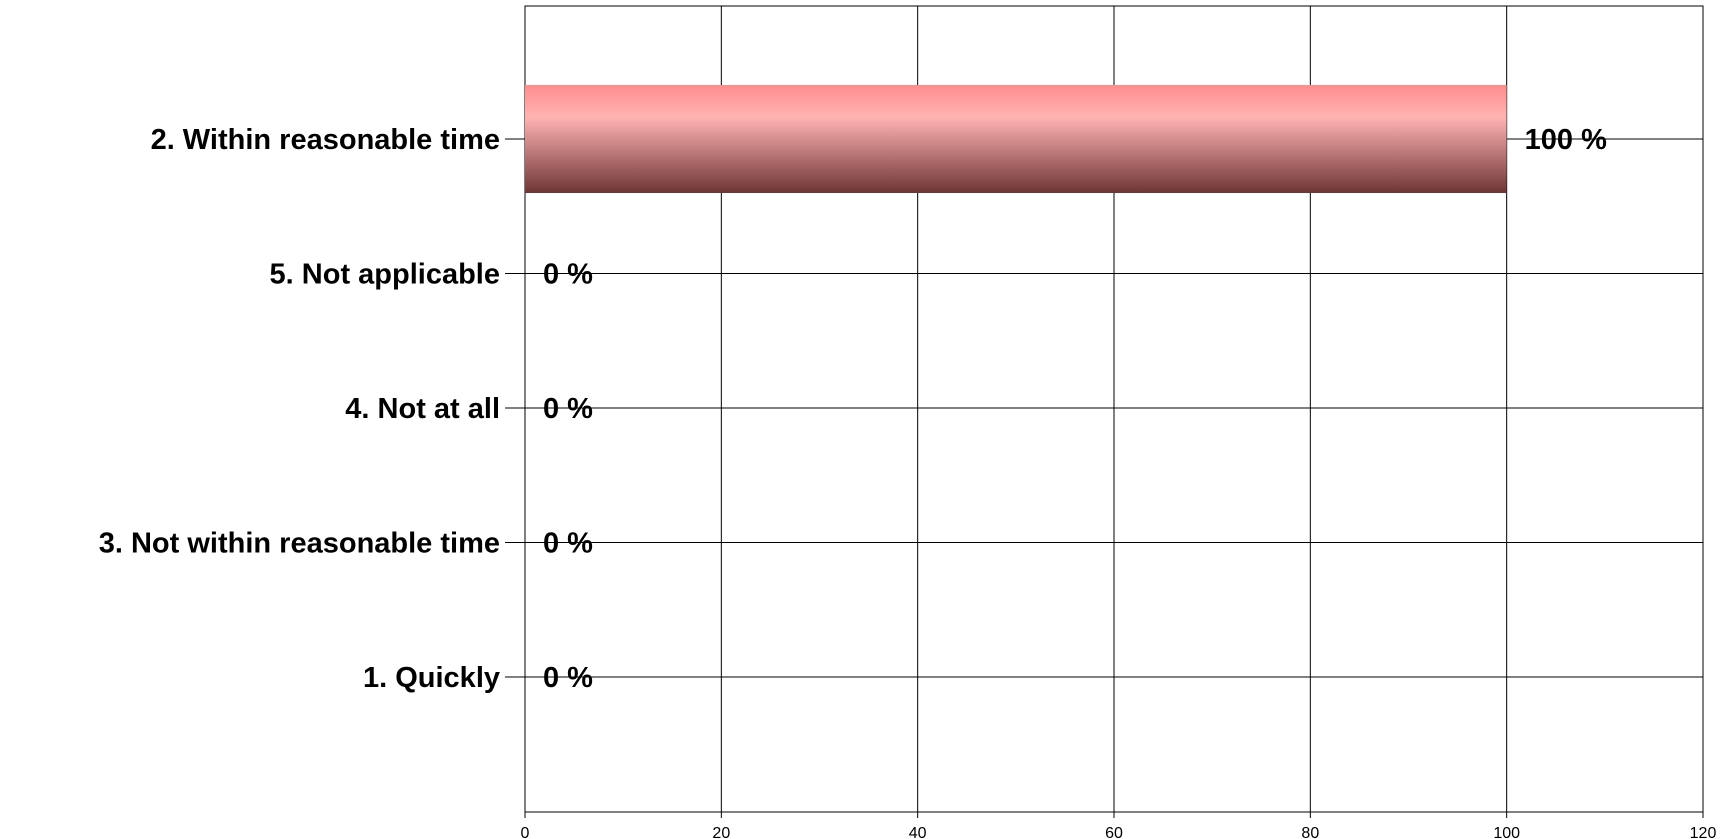 The height and width of the screenshot is (839, 1728). I want to click on x-tick-label: 60, so click(1114, 832).